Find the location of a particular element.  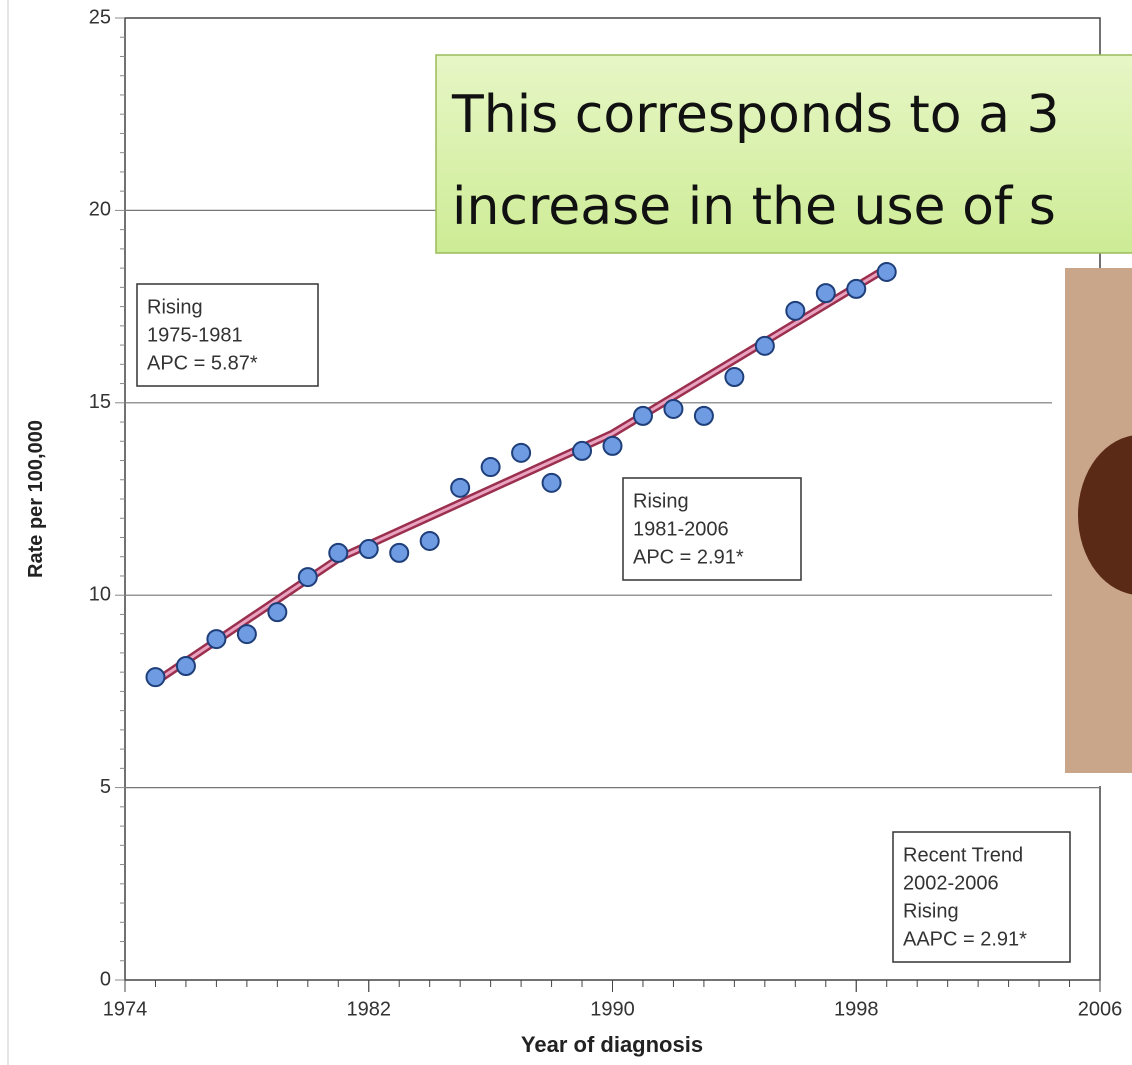

x-tick-label: 1990 is located at coordinates (612, 1009).